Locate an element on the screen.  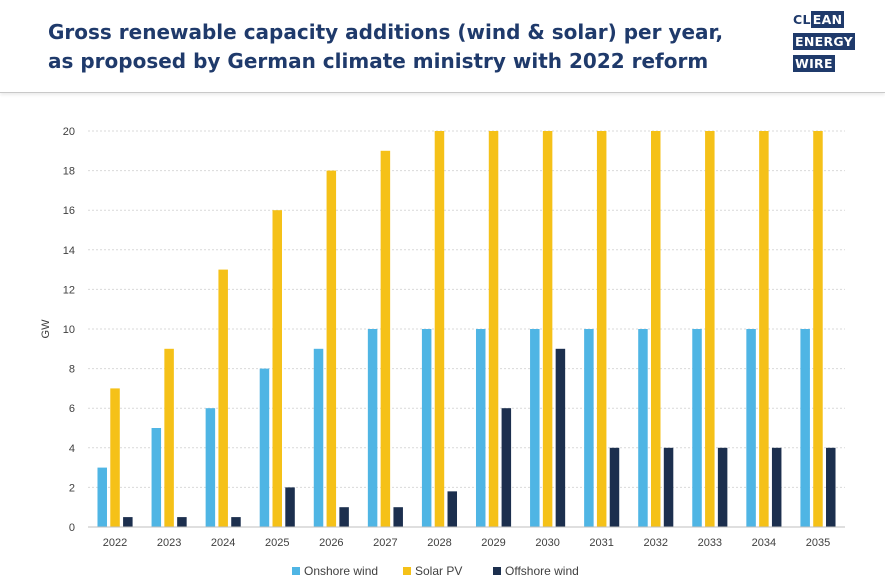
x-tick-label: 2031 is located at coordinates (601, 543).